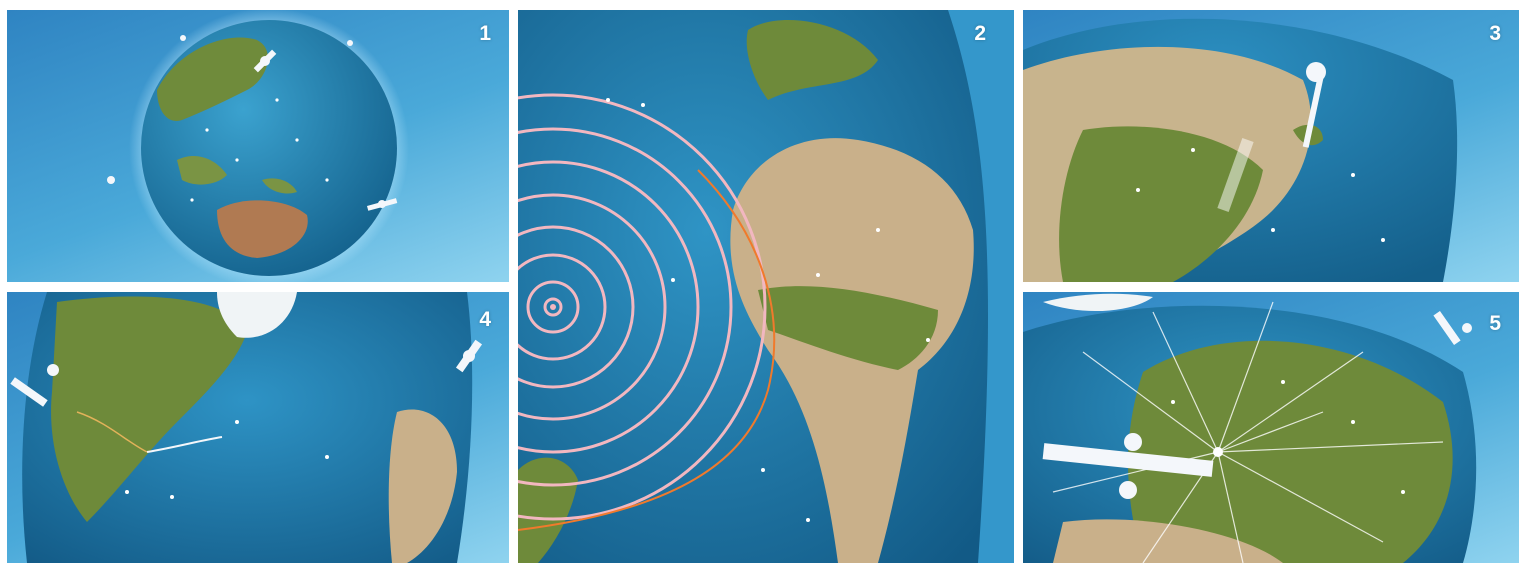 This screenshot has height=563, width=1519. I want to click on eurasia-landmass, so click(1290, 451).